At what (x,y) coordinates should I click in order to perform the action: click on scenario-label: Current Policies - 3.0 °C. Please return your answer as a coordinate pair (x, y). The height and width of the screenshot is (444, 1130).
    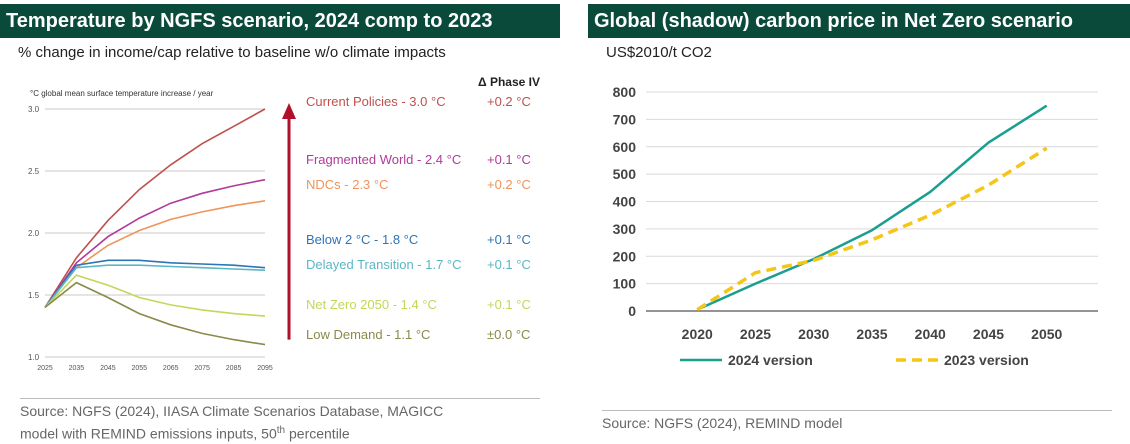
    Looking at the image, I should click on (376, 101).